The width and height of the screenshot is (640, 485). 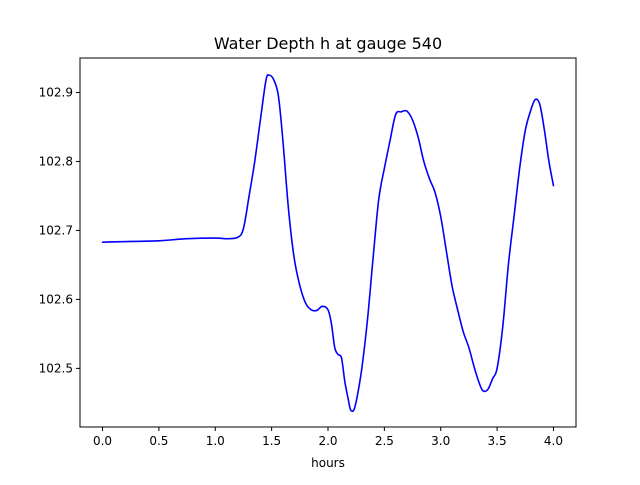 I want to click on x-tick-label: 1.0, so click(x=215, y=441).